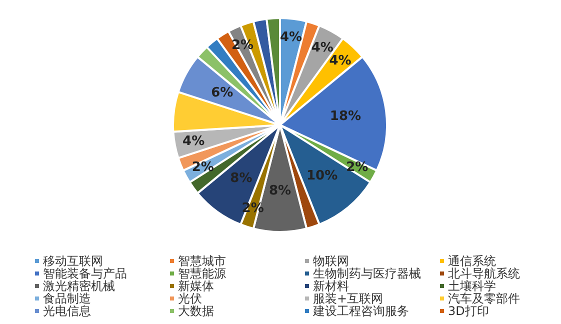  Describe the element at coordinates (67, 299) in the screenshot. I see `legend-label: 食品制造` at that location.